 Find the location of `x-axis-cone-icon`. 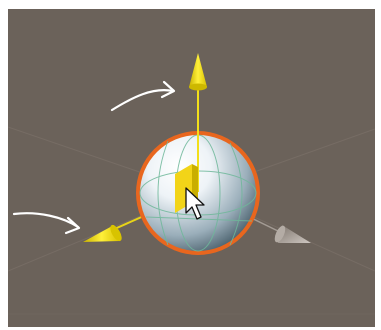

x-axis-cone-icon is located at coordinates (292, 234).